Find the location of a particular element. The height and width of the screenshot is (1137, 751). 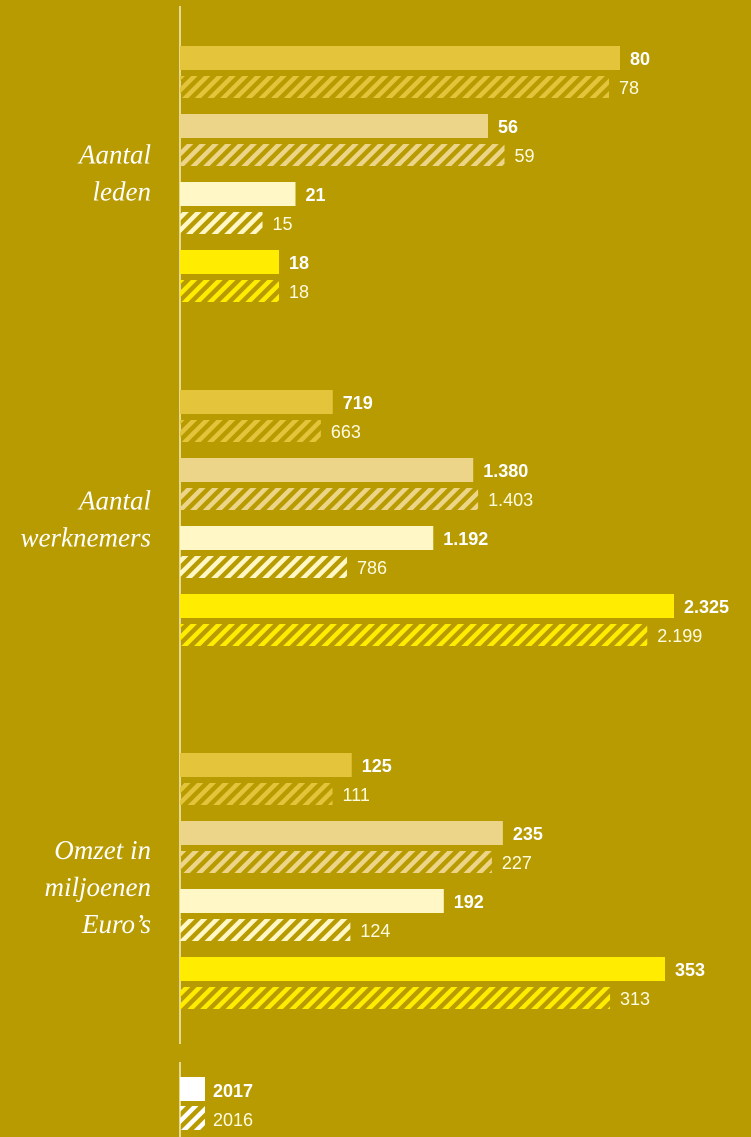

data-label-2017: 125 is located at coordinates (377, 766).